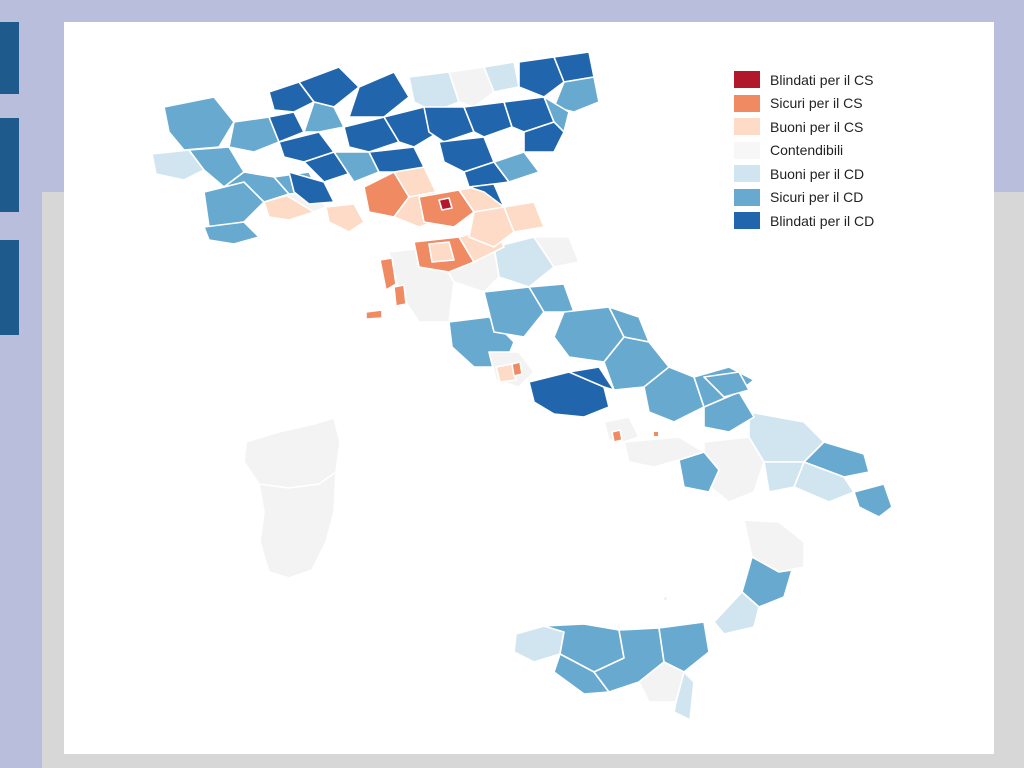  What do you see at coordinates (441, 252) in the screenshot?
I see `region-florence-core` at bounding box center [441, 252].